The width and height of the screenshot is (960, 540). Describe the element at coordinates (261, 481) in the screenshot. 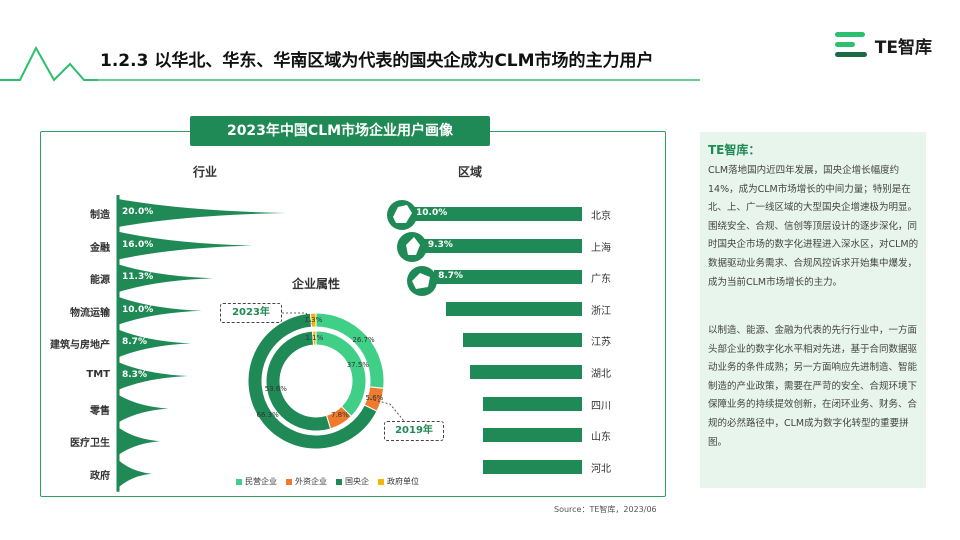

I see `legend-label: 民营企业` at that location.